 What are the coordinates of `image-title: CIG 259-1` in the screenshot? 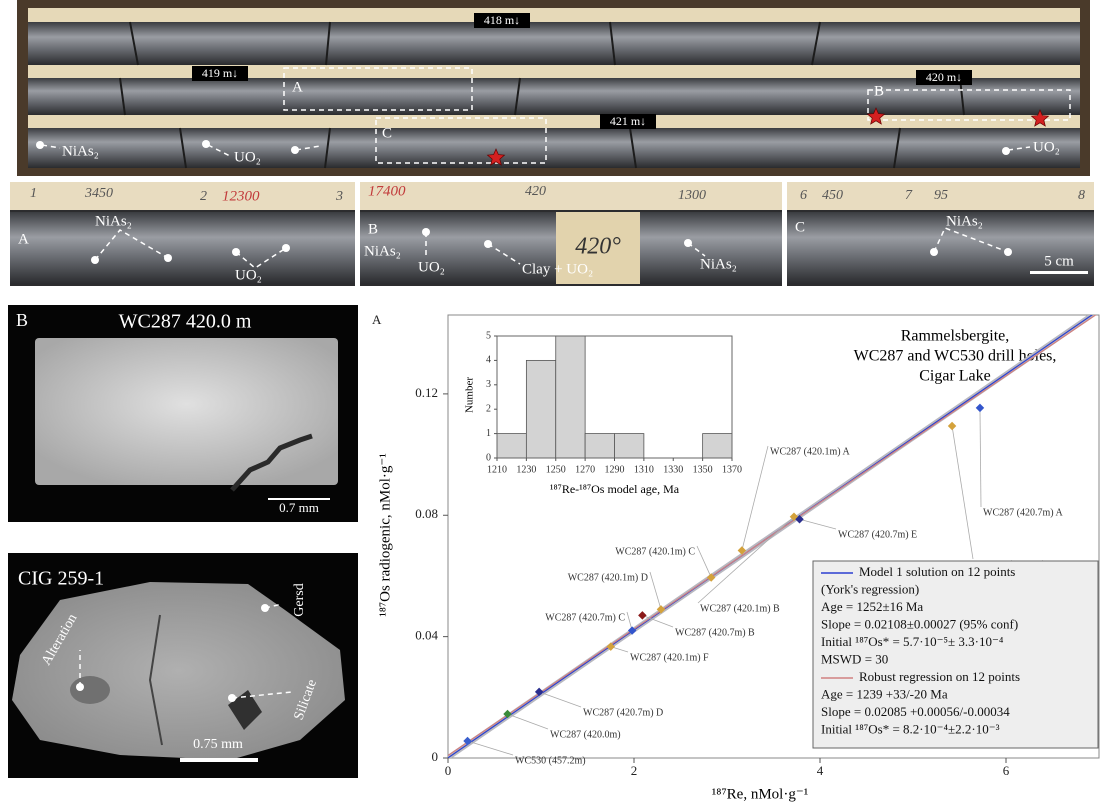 It's located at (61, 579).